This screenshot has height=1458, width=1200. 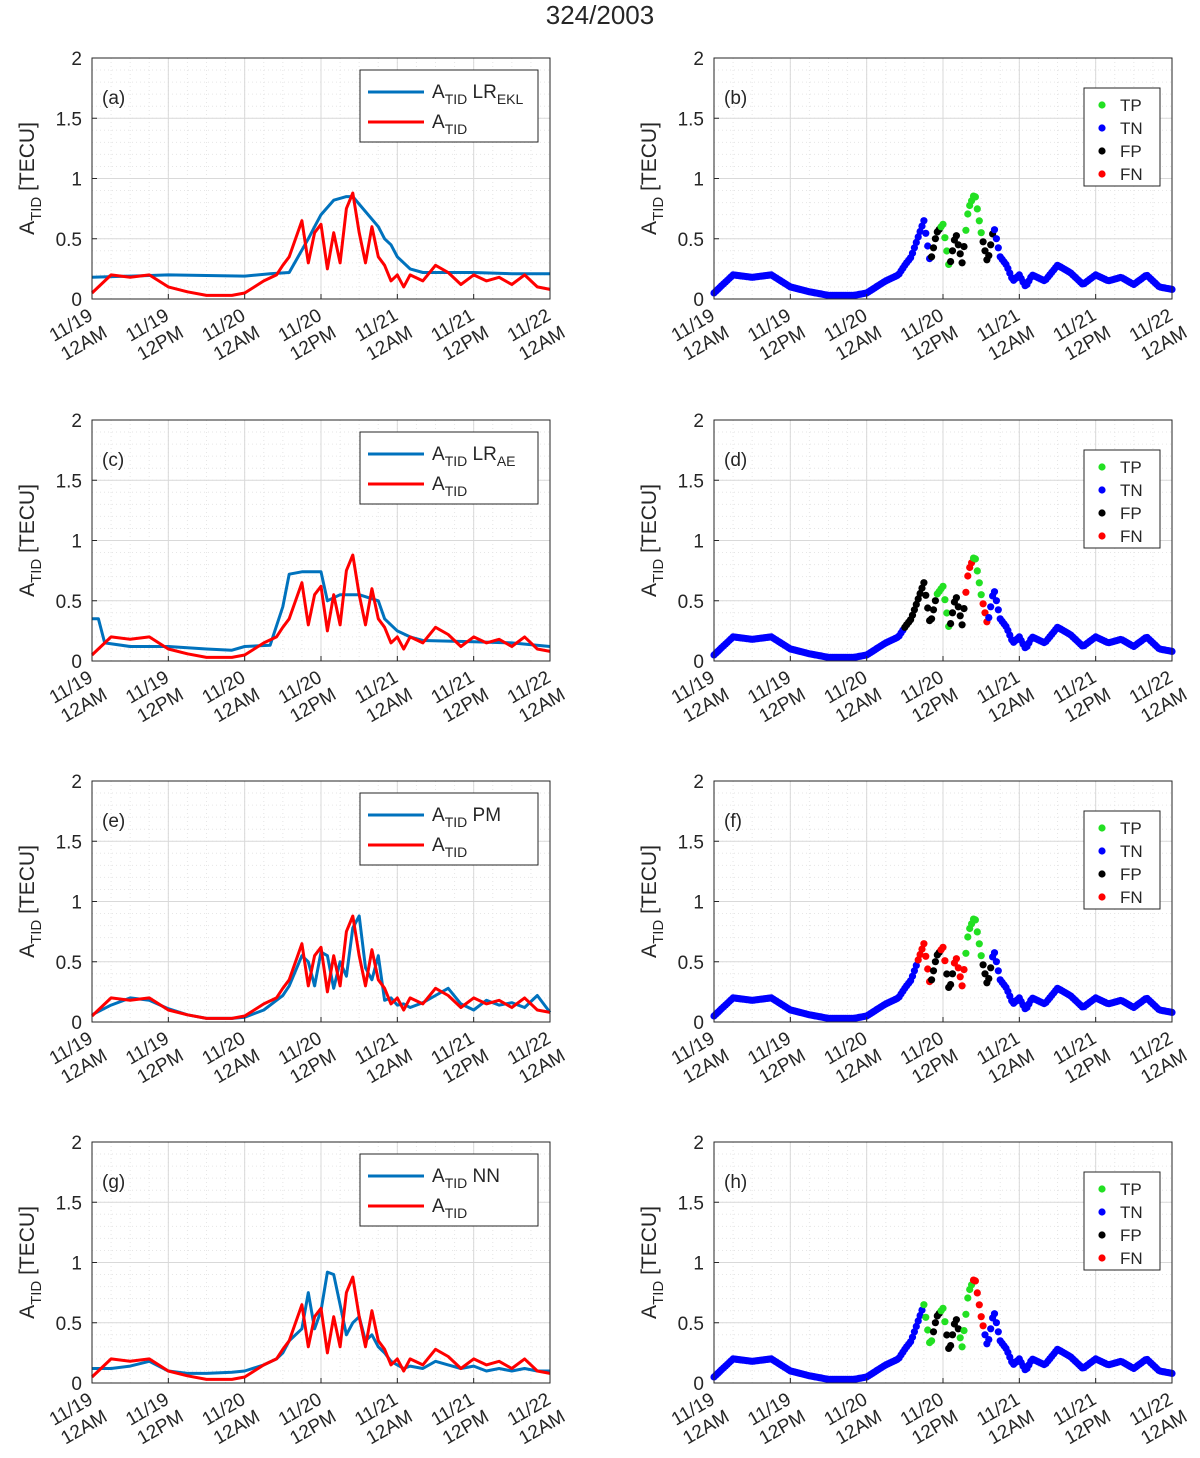 I want to click on panel-label: (a), so click(x=113, y=98).